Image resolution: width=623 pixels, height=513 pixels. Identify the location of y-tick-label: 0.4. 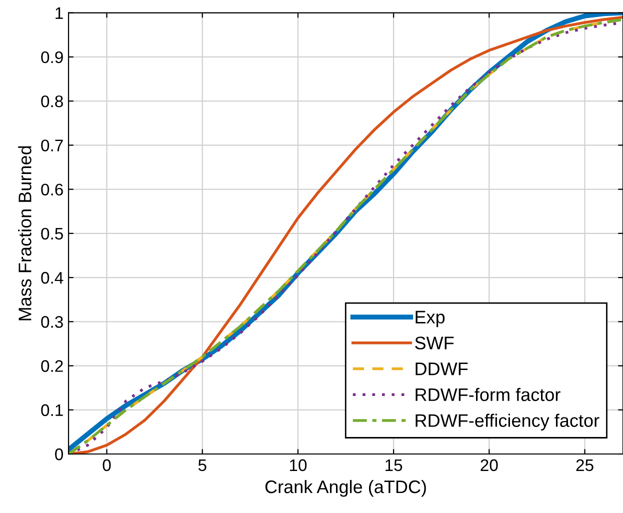
(52, 278).